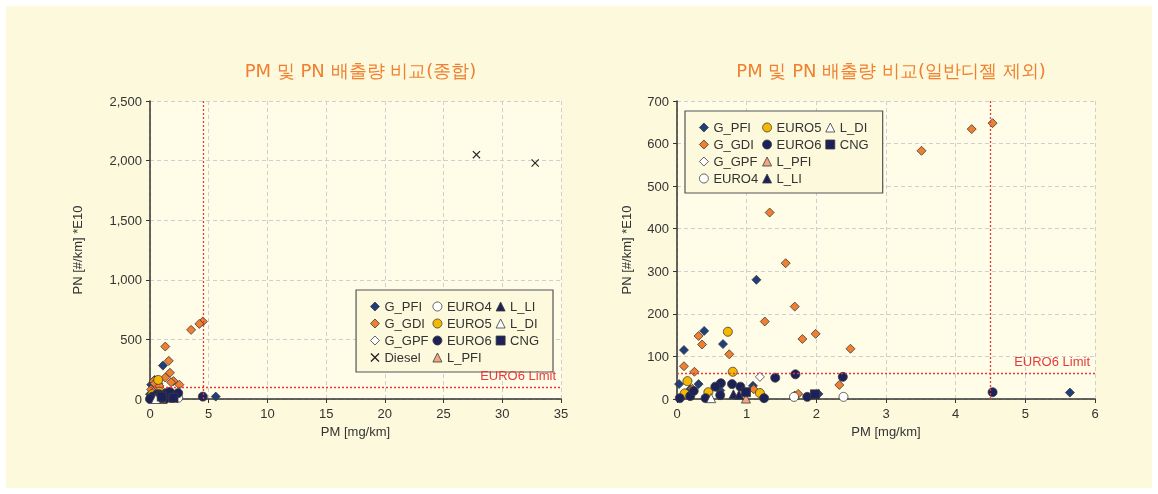 The height and width of the screenshot is (494, 1158). I want to click on y-tick-label: 1,000, so click(125, 280).